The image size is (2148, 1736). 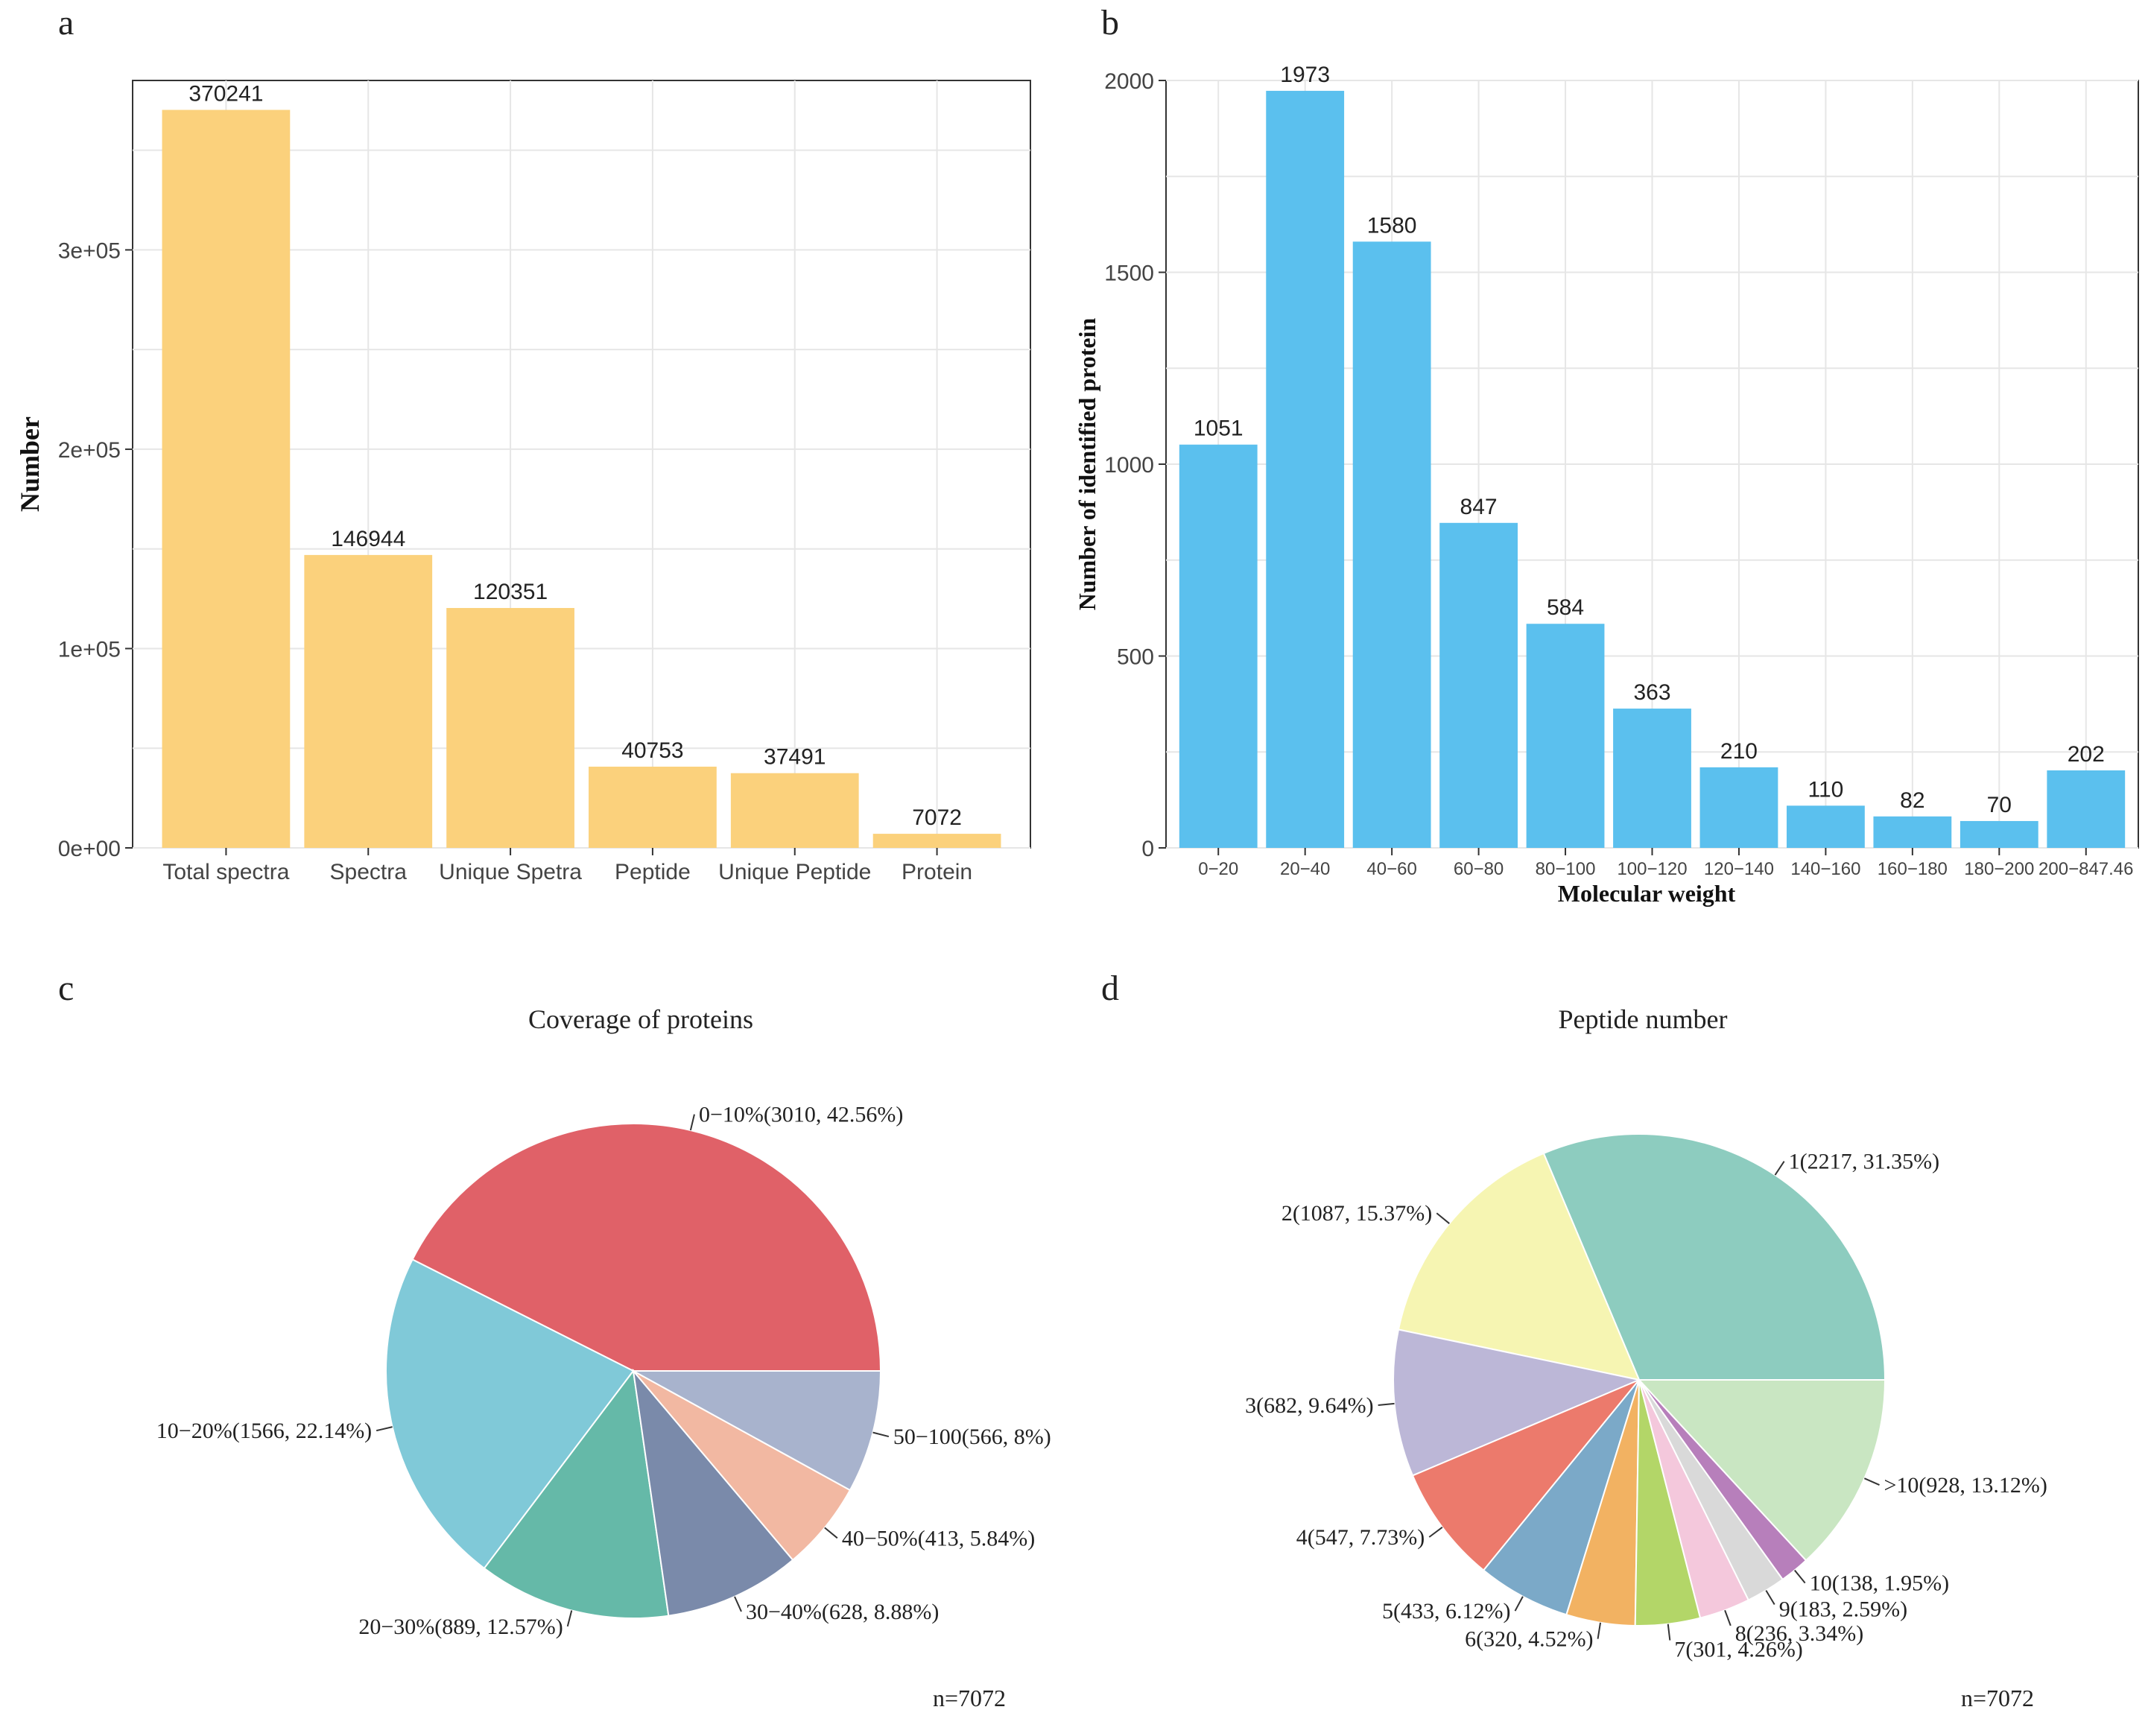 What do you see at coordinates (1879, 1583) in the screenshot?
I see `pie-slice-label: 10(138, 1.95%)` at bounding box center [1879, 1583].